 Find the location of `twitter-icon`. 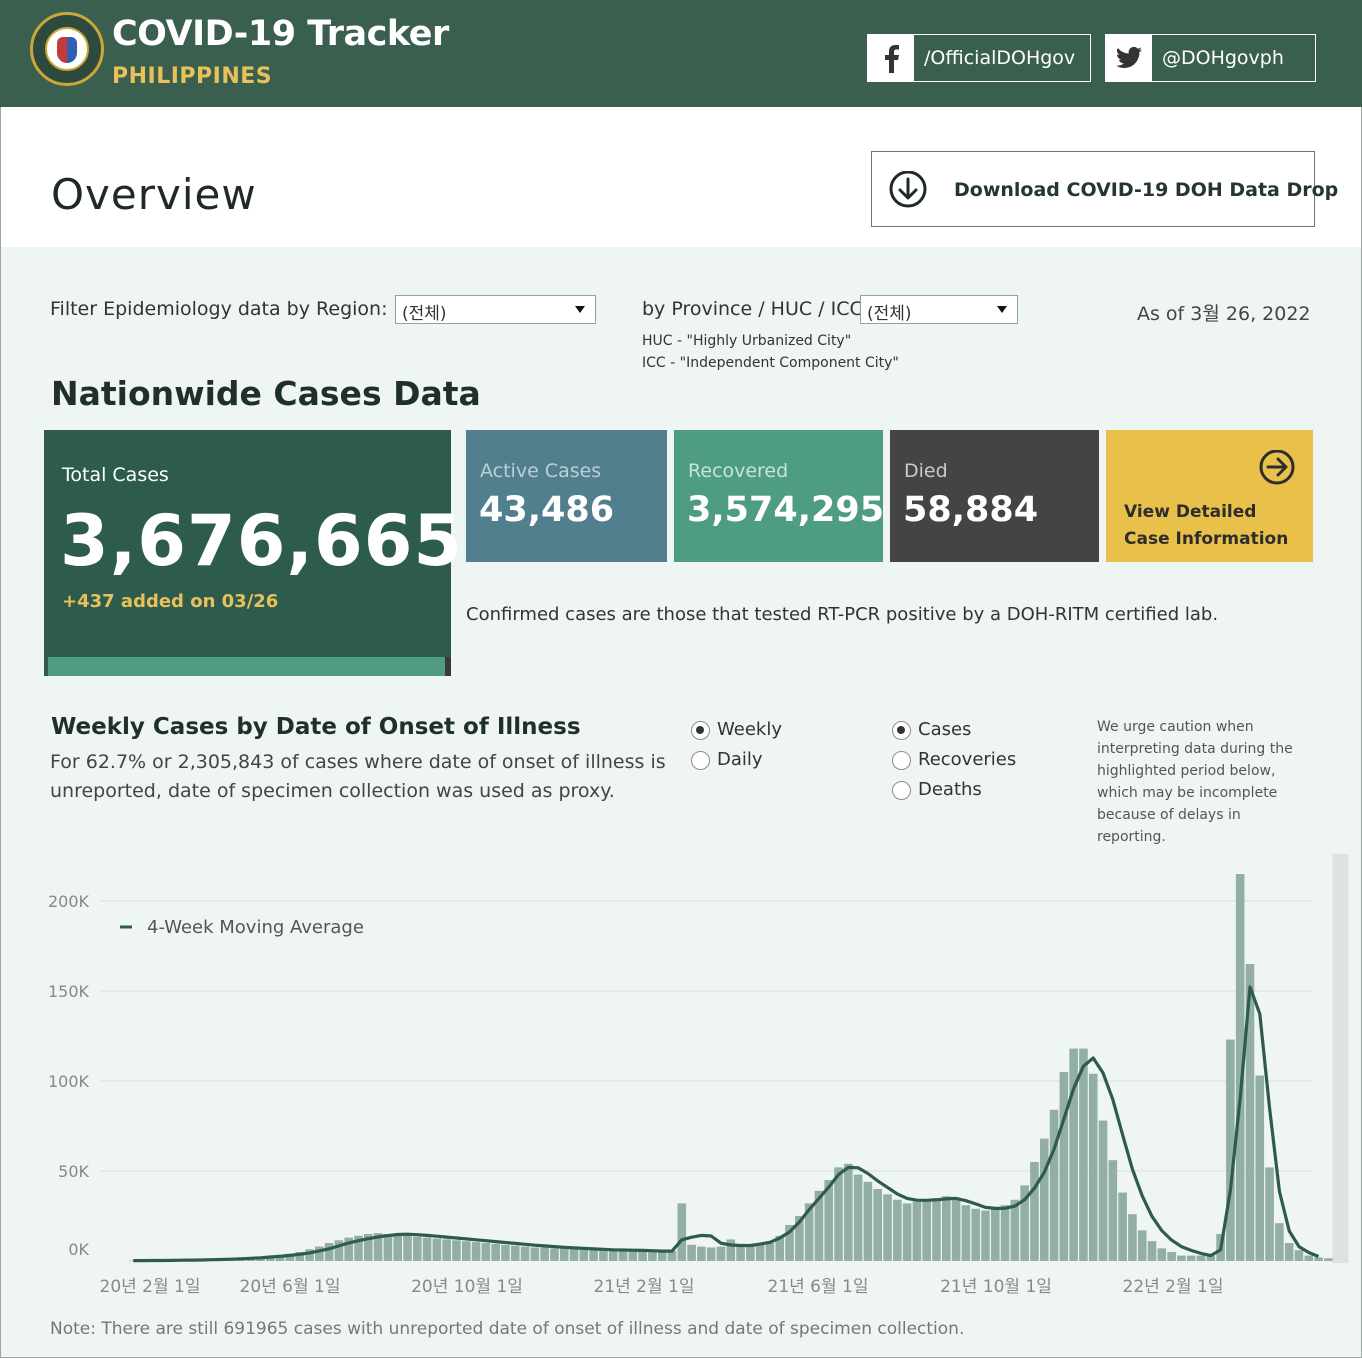

twitter-icon is located at coordinates (1129, 58).